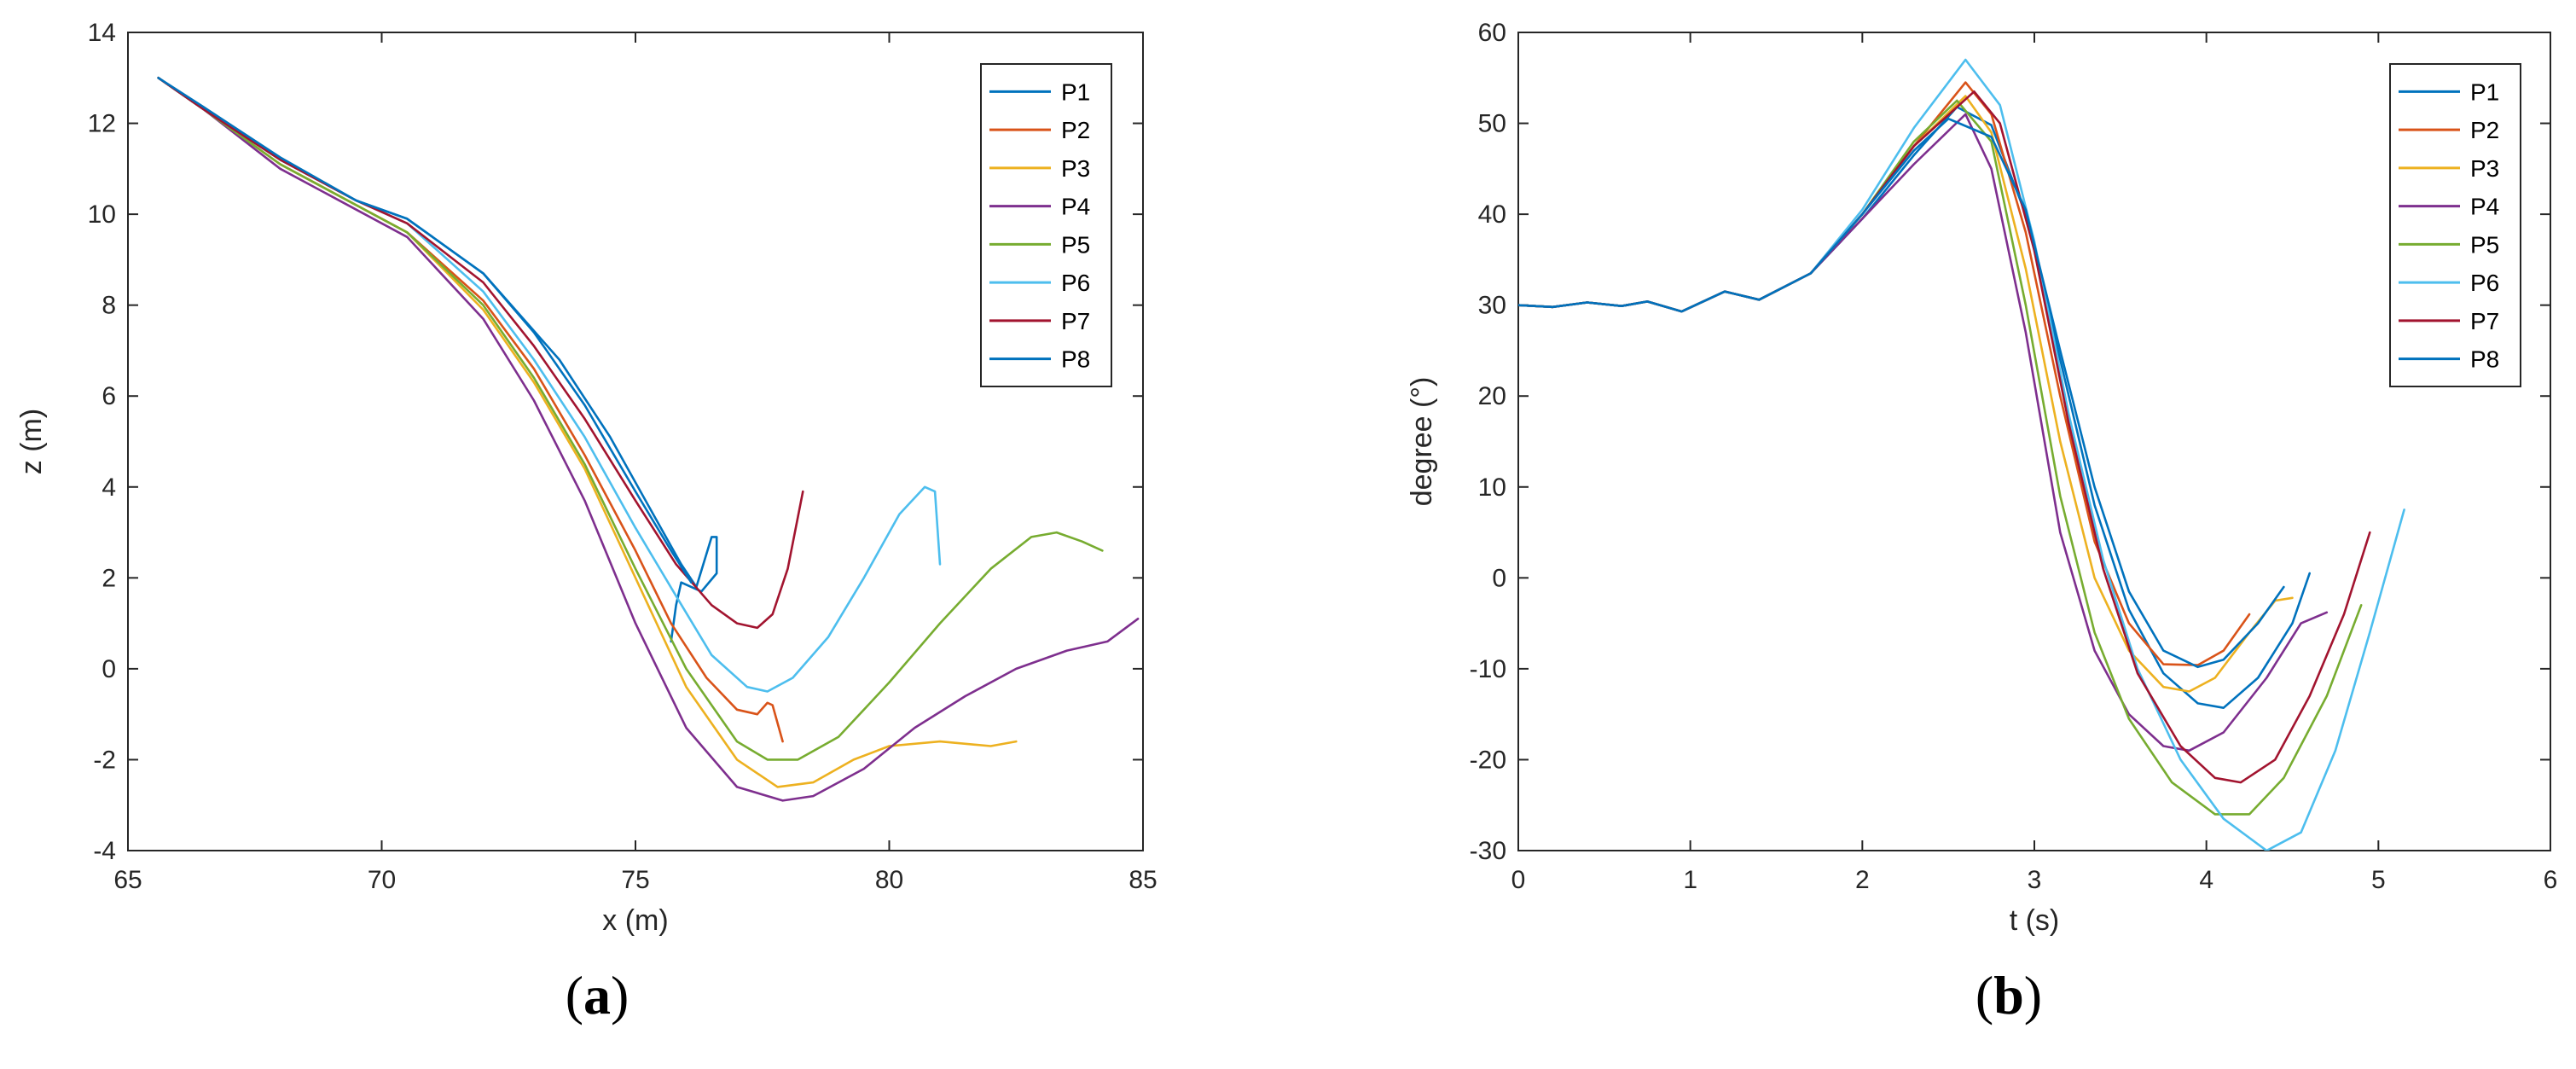 The width and height of the screenshot is (2576, 1069). I want to click on y-tick-label: -30, so click(1488, 851).